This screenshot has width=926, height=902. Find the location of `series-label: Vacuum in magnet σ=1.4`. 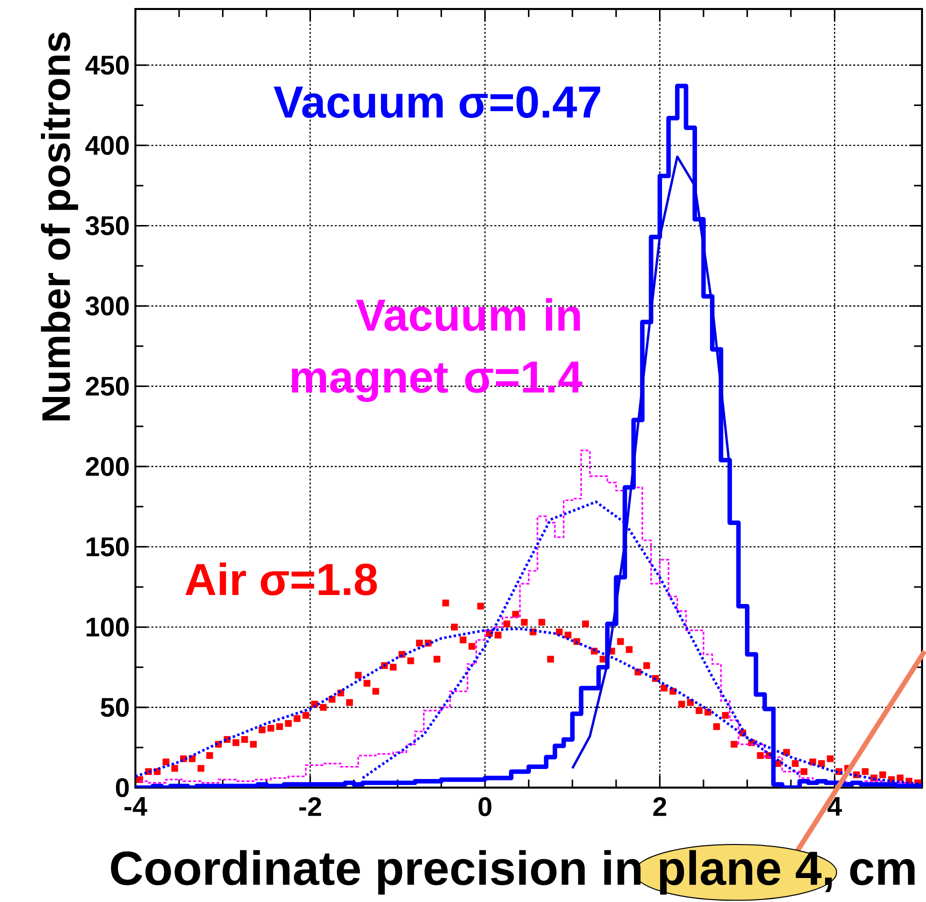

series-label: Vacuum in magnet σ=1.4 is located at coordinates (437, 350).